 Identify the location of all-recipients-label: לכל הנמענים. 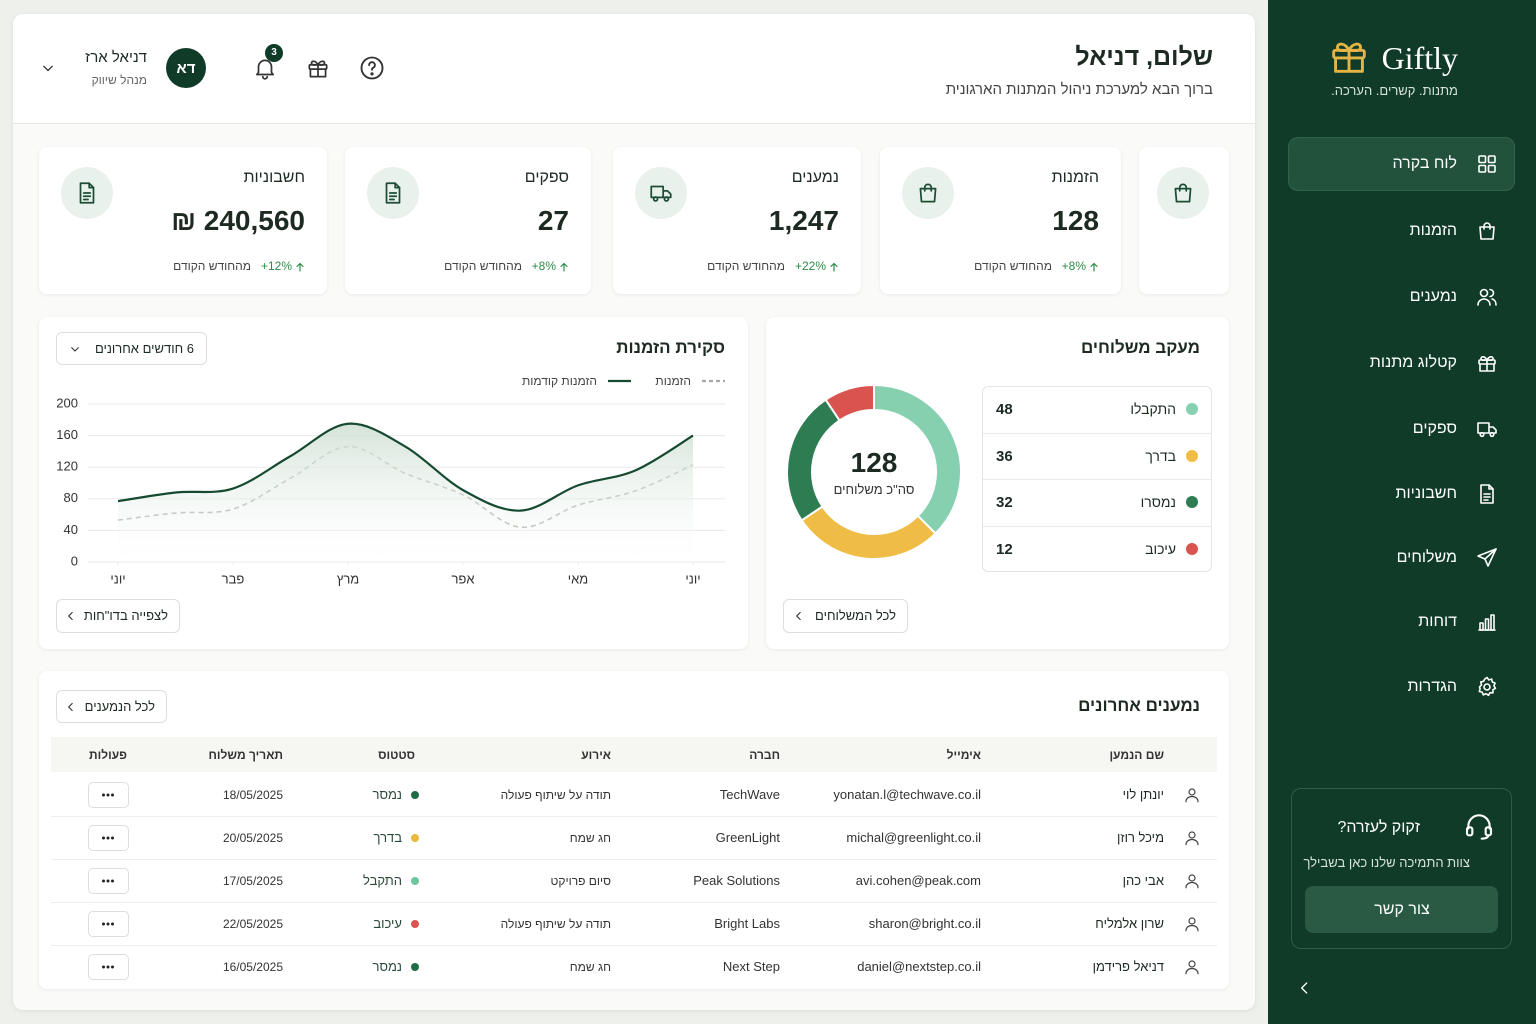
(119, 706).